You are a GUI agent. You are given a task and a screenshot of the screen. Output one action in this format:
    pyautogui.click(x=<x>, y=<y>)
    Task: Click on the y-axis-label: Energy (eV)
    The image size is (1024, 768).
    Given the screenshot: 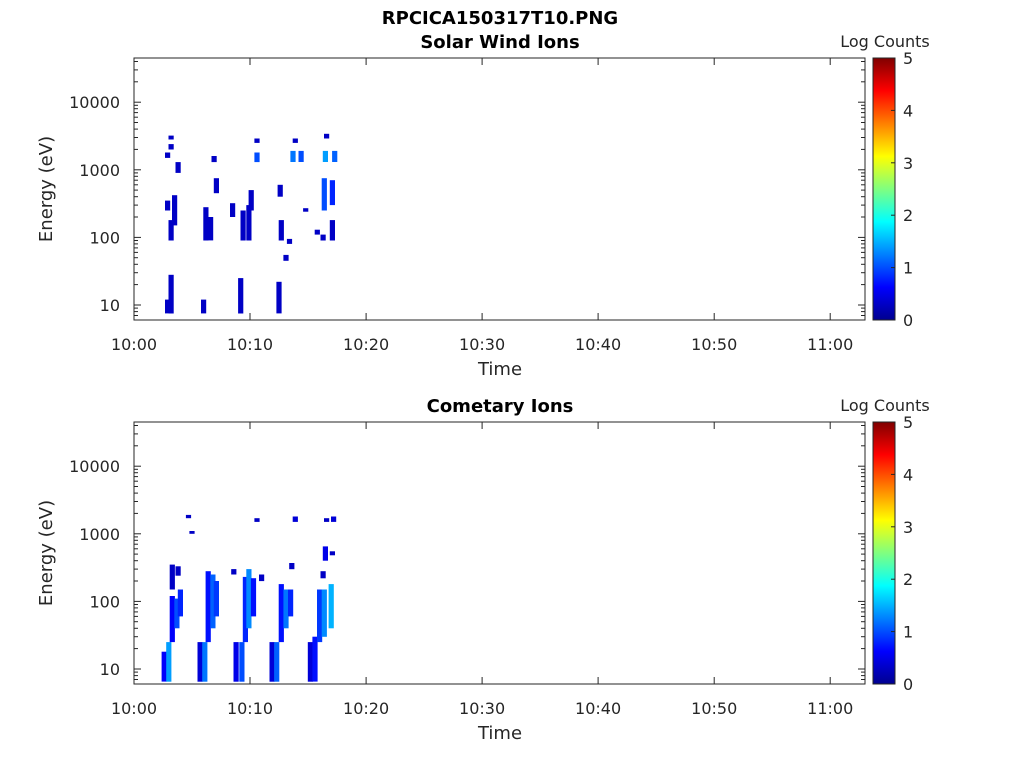 What is the action you would take?
    pyautogui.click(x=46, y=553)
    